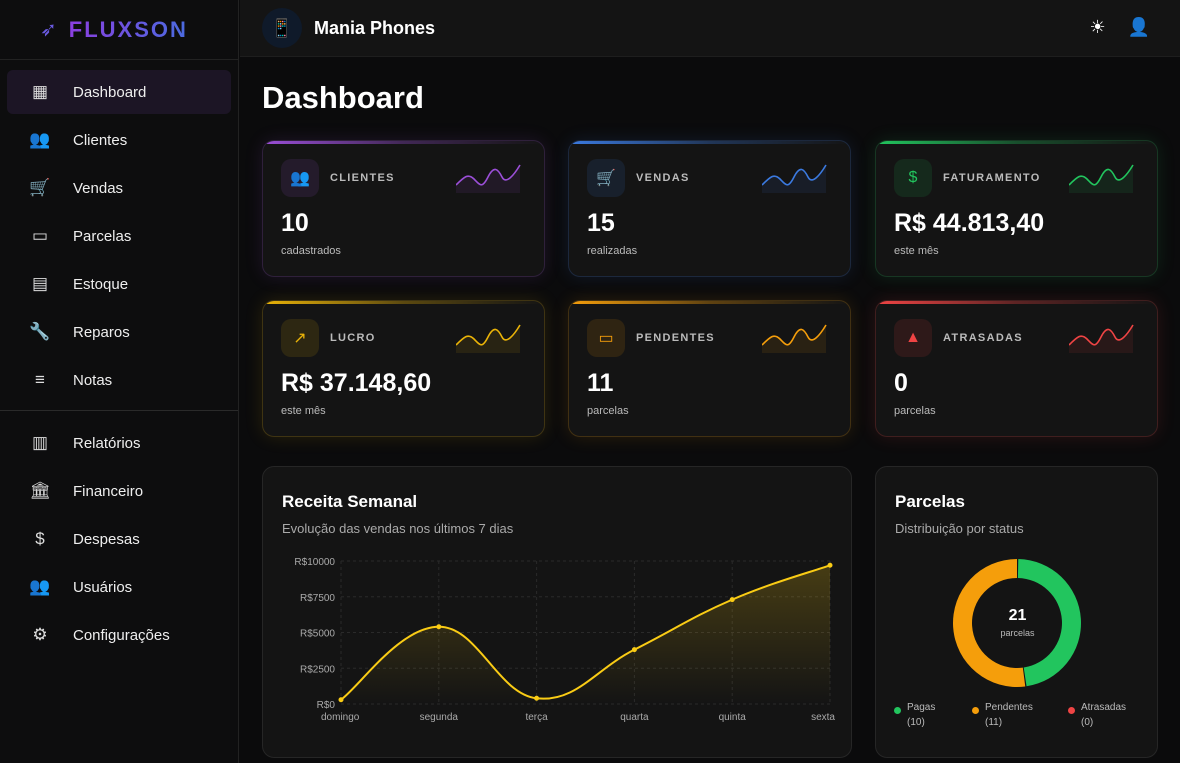 This screenshot has width=1180, height=763. What do you see at coordinates (959, 528) in the screenshot?
I see `panel-subtitle: Distribuição por status` at bounding box center [959, 528].